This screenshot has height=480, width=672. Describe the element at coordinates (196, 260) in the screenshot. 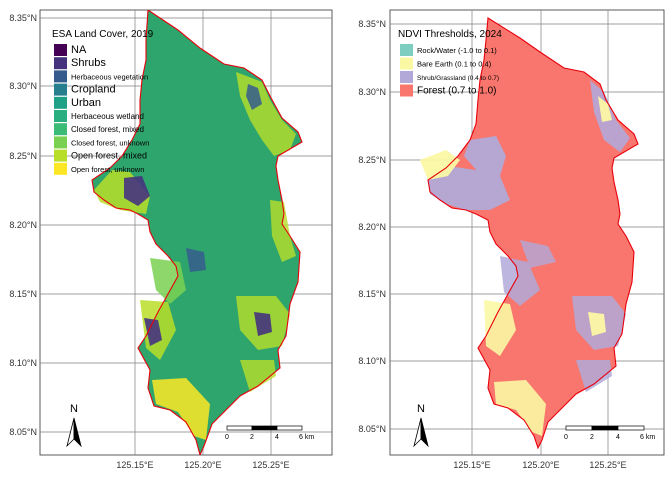

I see `patch-shrubs-mid` at that location.